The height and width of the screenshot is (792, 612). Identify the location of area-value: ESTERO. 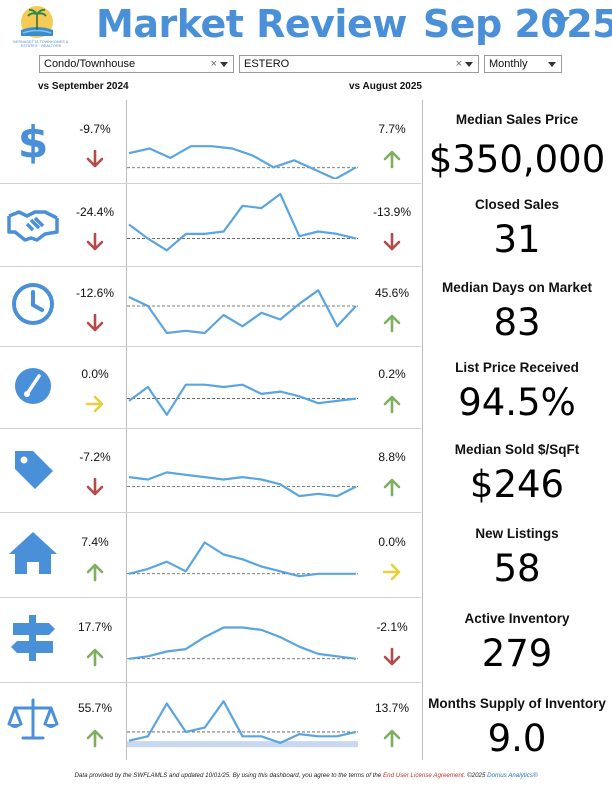
(267, 64).